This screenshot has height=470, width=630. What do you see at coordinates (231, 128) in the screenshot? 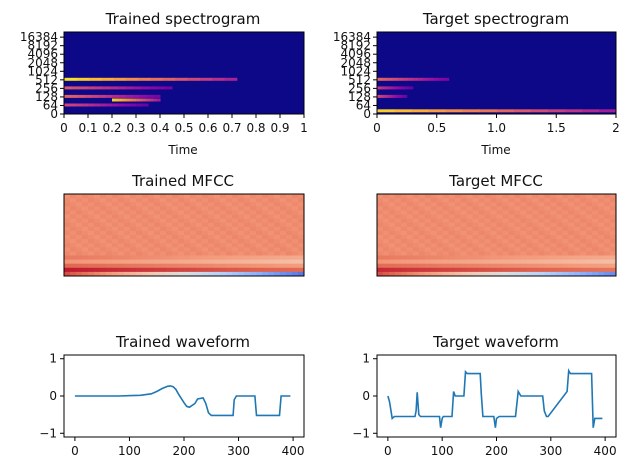
I see `x-tick-label: 0.7` at bounding box center [231, 128].